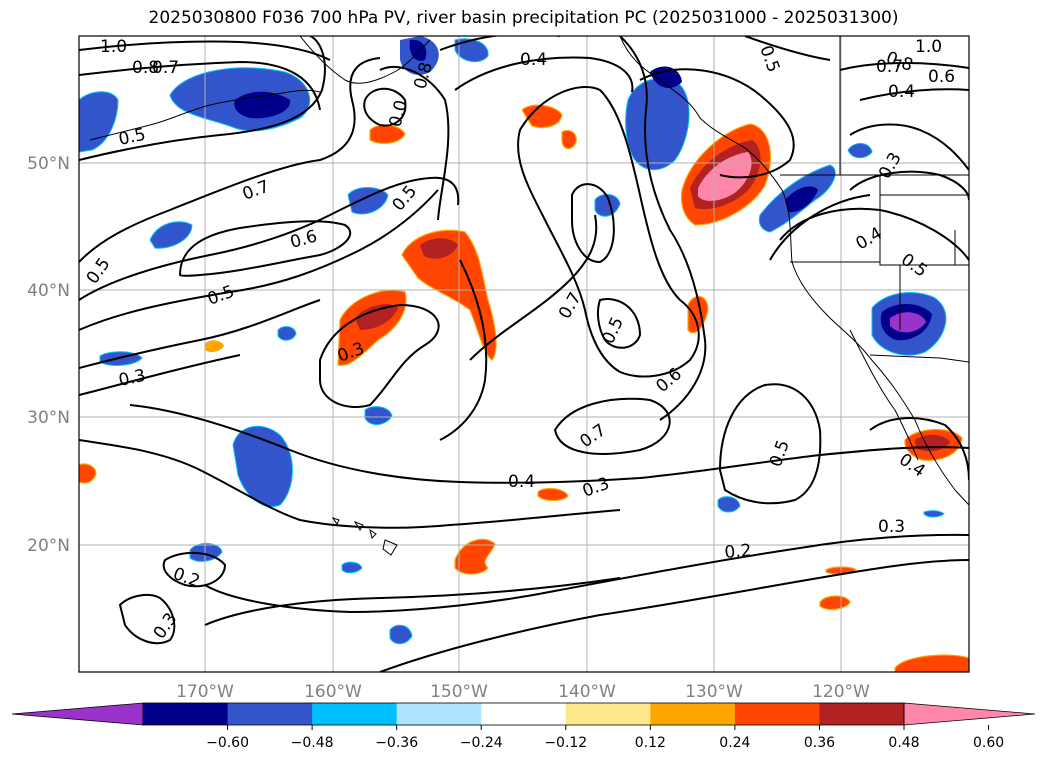 The height and width of the screenshot is (765, 1047). I want to click on colorbar-tick-label: 0.60, so click(988, 743).